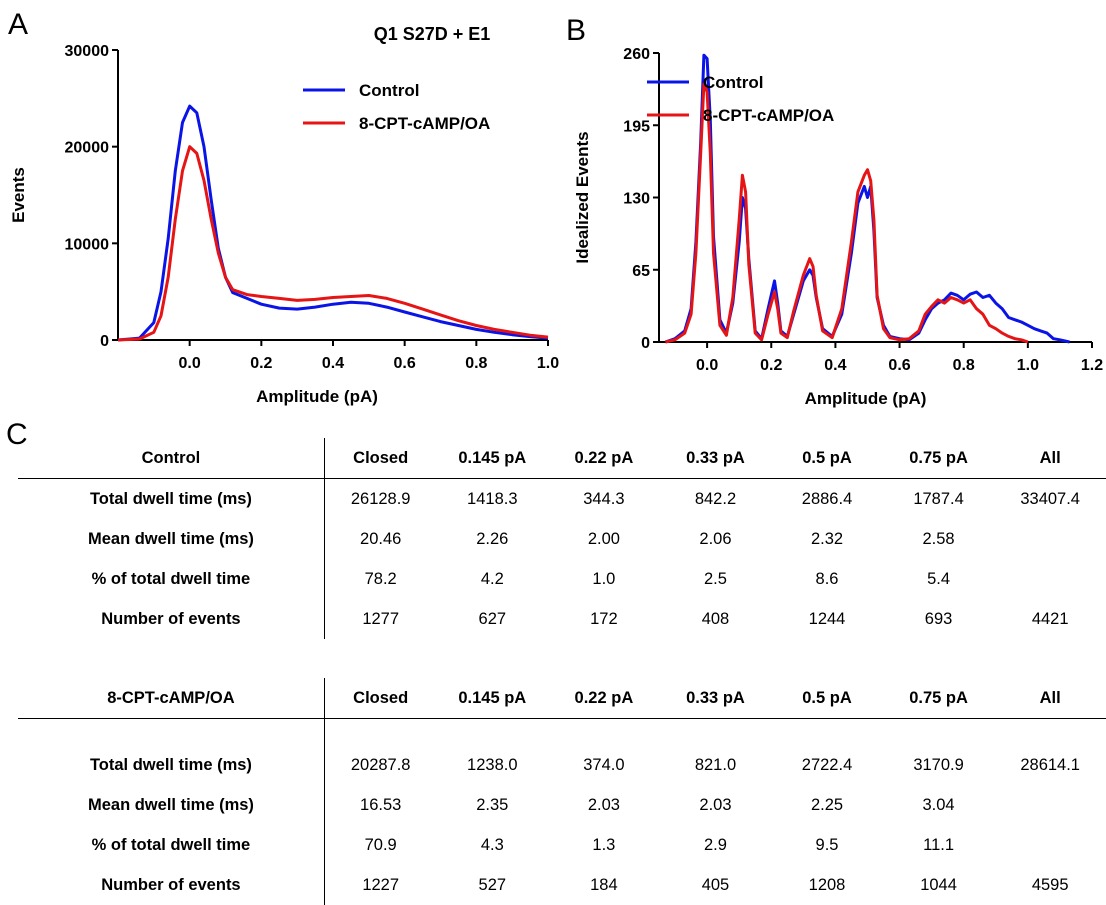  What do you see at coordinates (827, 698) in the screenshot?
I see `table-header-cell: 0.5 pA` at bounding box center [827, 698].